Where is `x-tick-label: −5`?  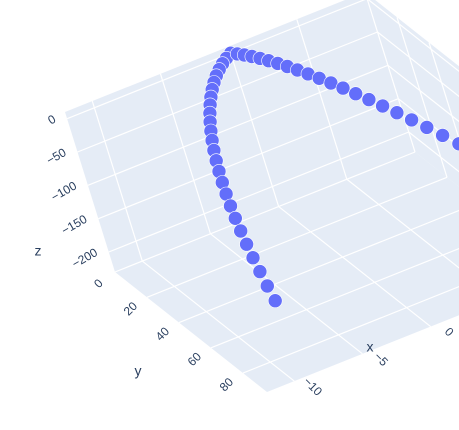
x-tick-label: −5 is located at coordinates (381, 359).